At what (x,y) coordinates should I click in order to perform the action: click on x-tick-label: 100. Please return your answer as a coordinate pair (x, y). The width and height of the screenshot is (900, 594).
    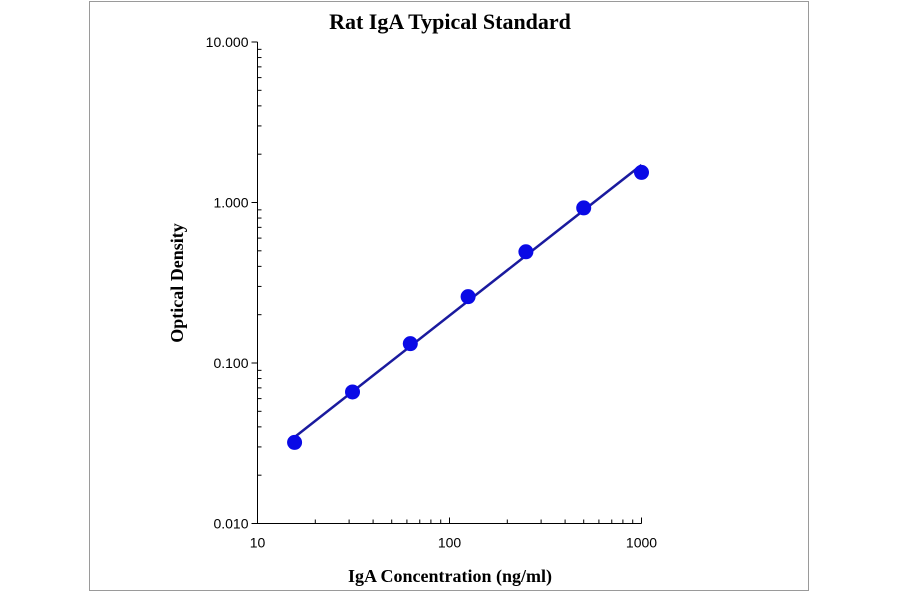
    Looking at the image, I should click on (450, 543).